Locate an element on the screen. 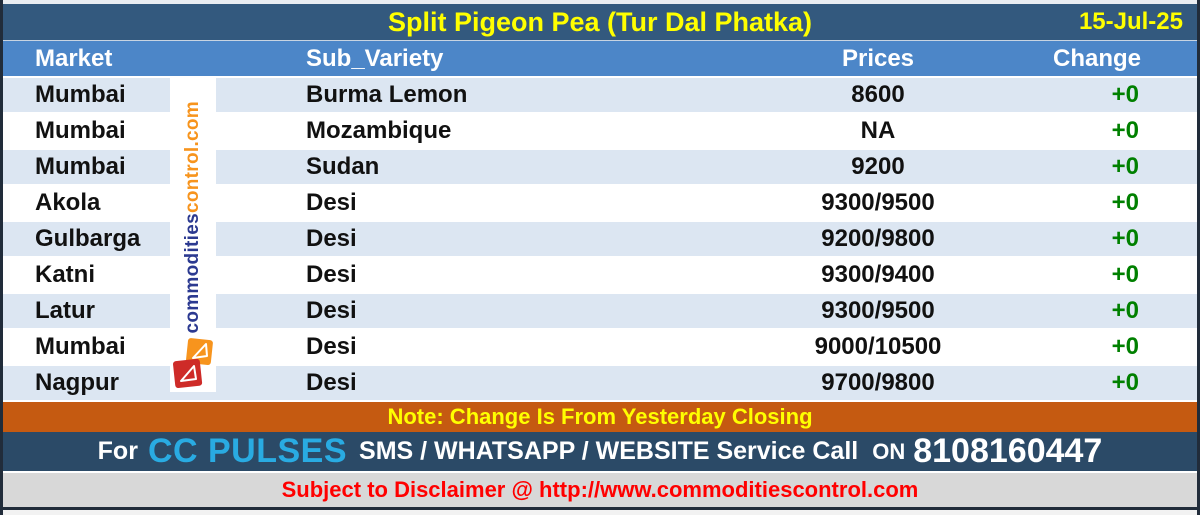 This screenshot has width=1200, height=515. table-row: Mumbai Sudan 9200 +0 is located at coordinates (600, 167).